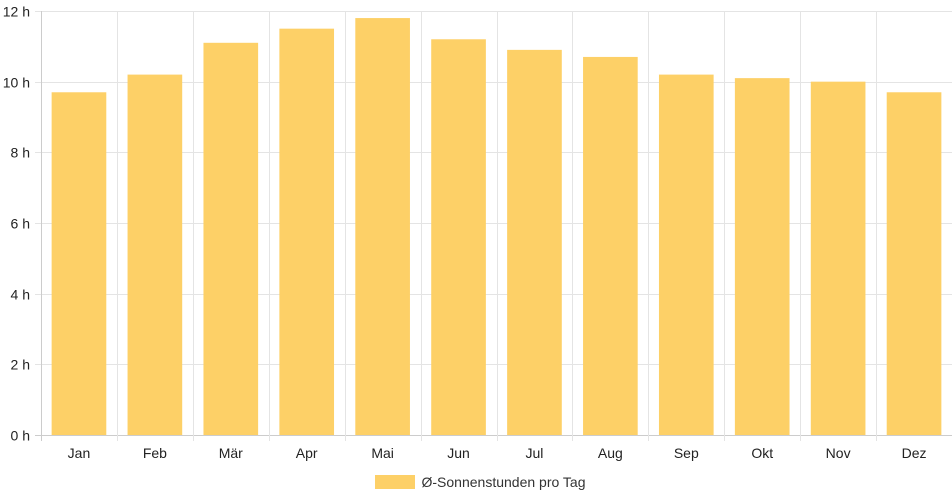  I want to click on x-tick-label: Jan, so click(79, 453).